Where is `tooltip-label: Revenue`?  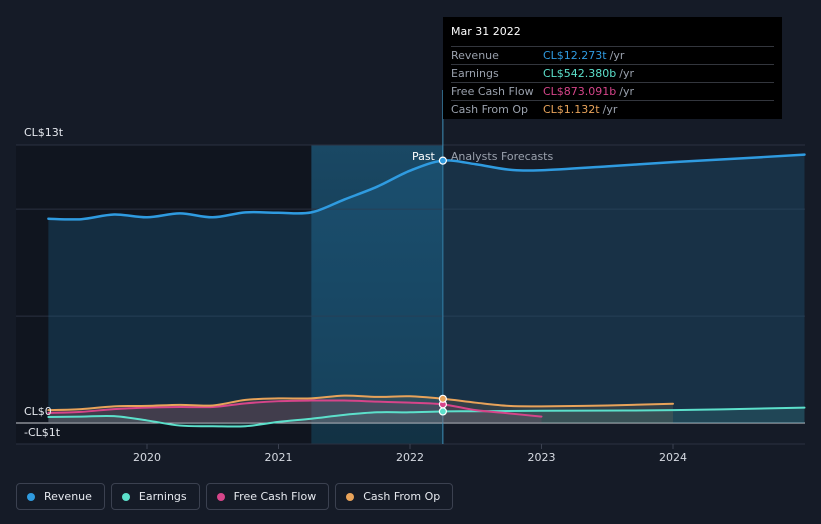 tooltip-label: Revenue is located at coordinates (475, 55).